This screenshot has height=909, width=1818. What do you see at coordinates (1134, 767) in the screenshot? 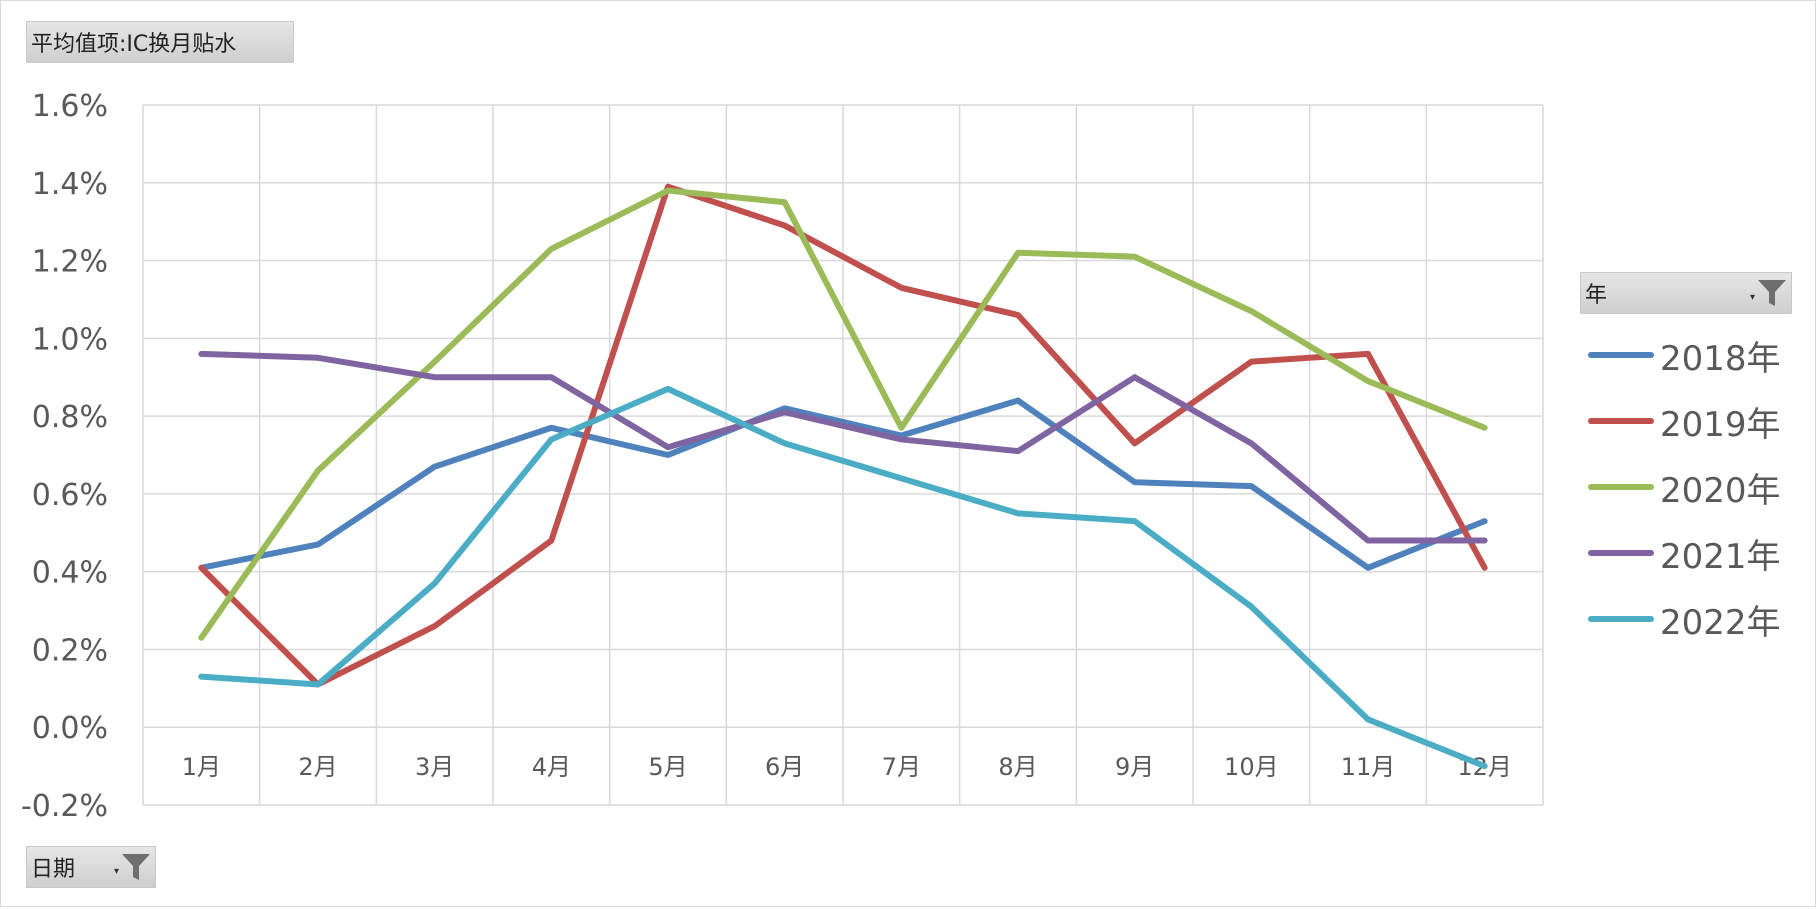
I see `x-tick-label: 9月` at bounding box center [1134, 767].